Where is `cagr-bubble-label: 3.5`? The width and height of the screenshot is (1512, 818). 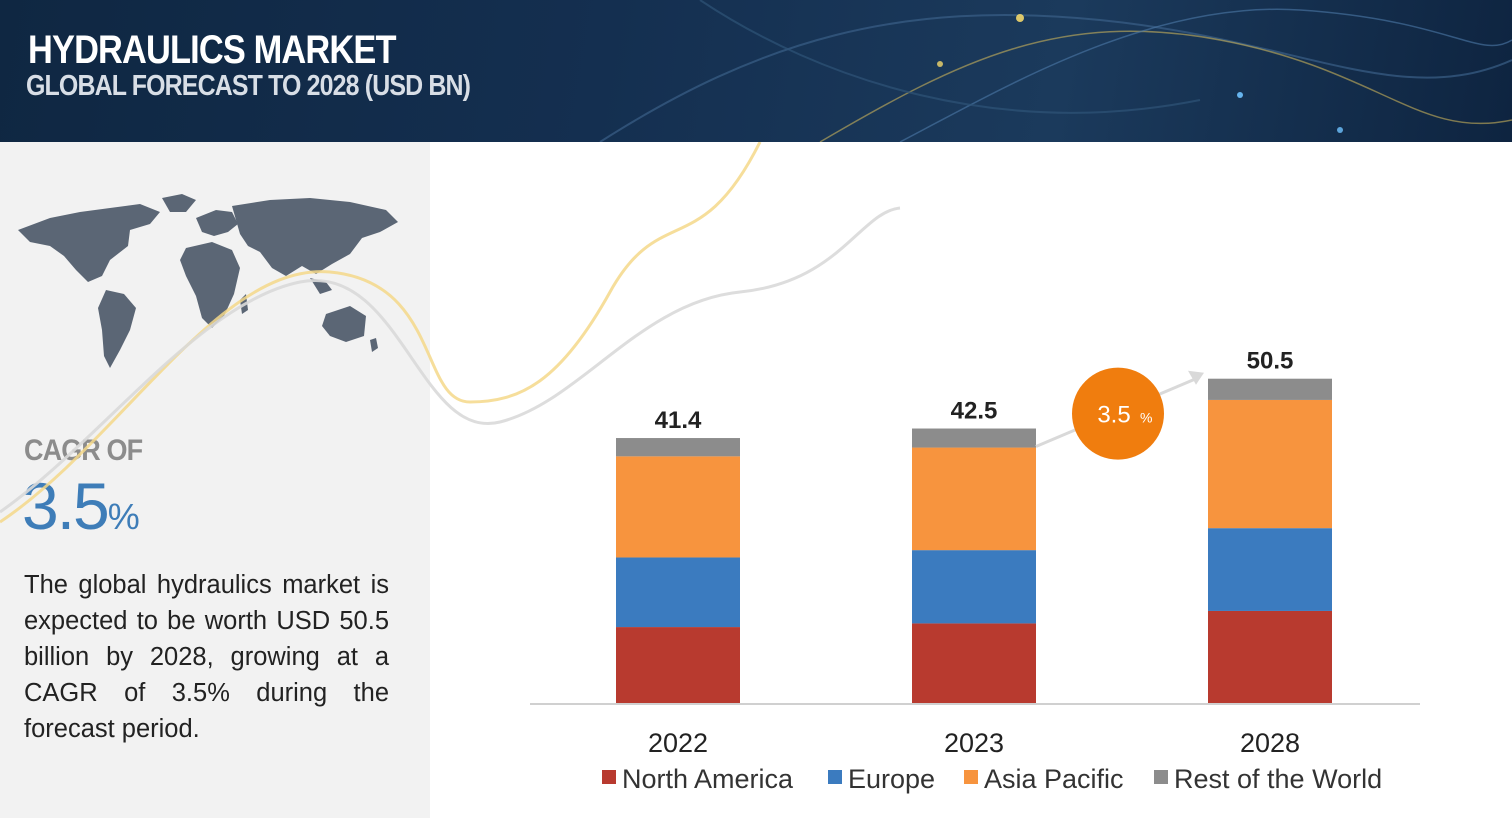 cagr-bubble-label: 3.5 is located at coordinates (1113, 415).